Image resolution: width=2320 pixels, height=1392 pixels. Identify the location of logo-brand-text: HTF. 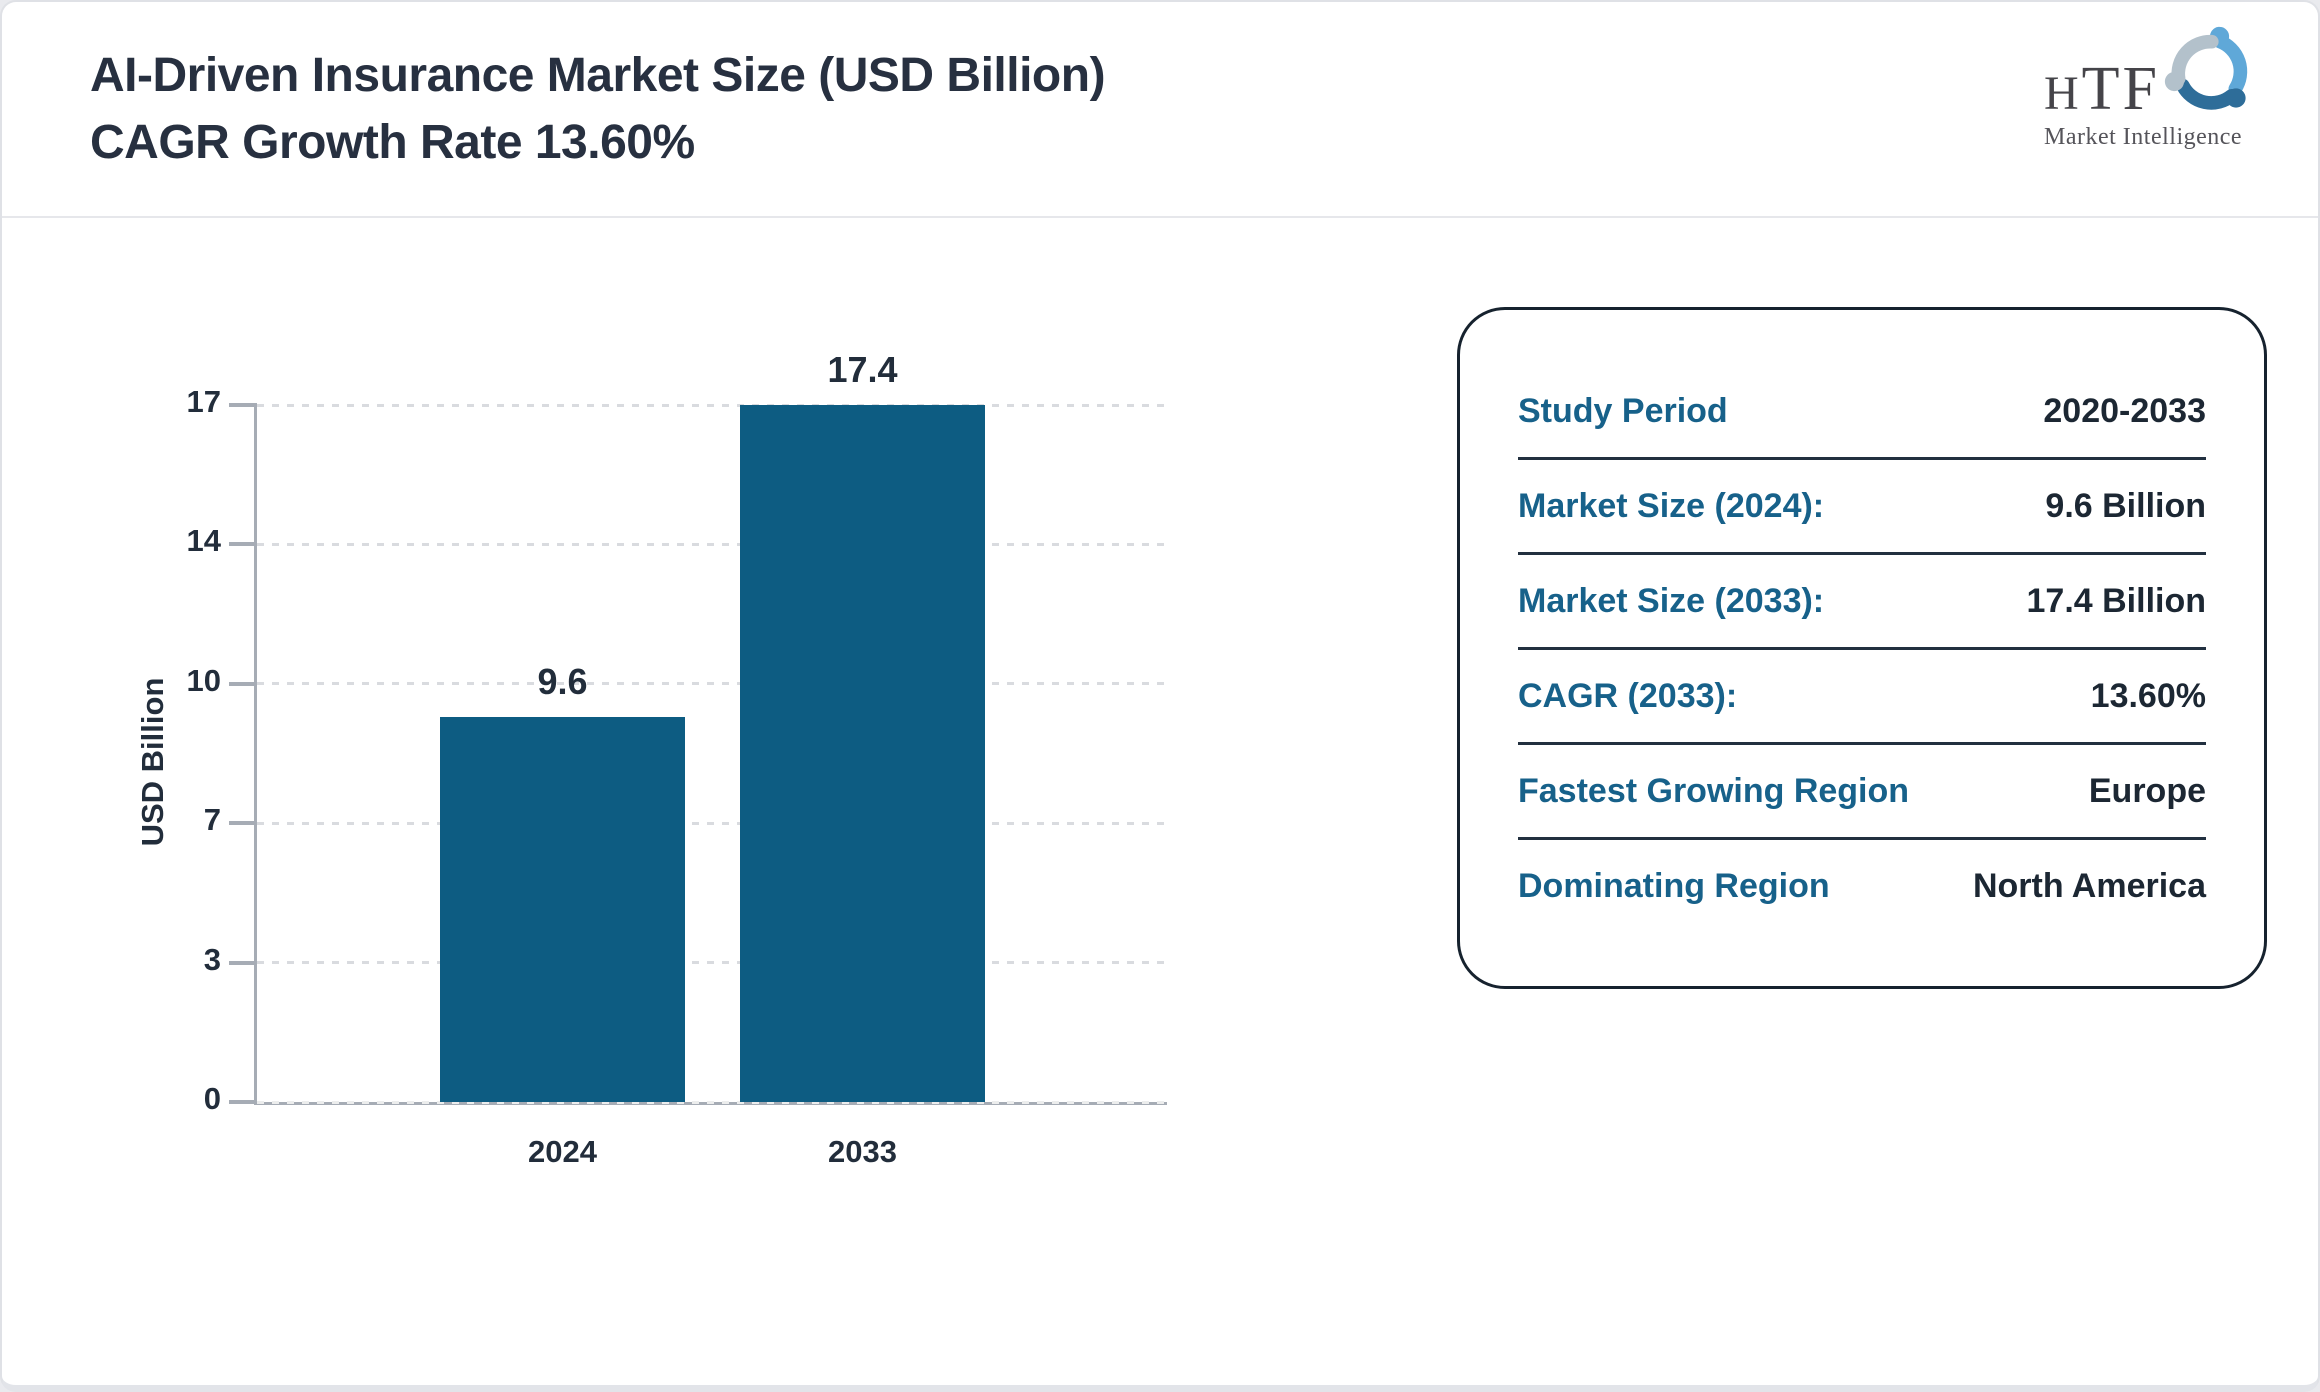
(2102, 89).